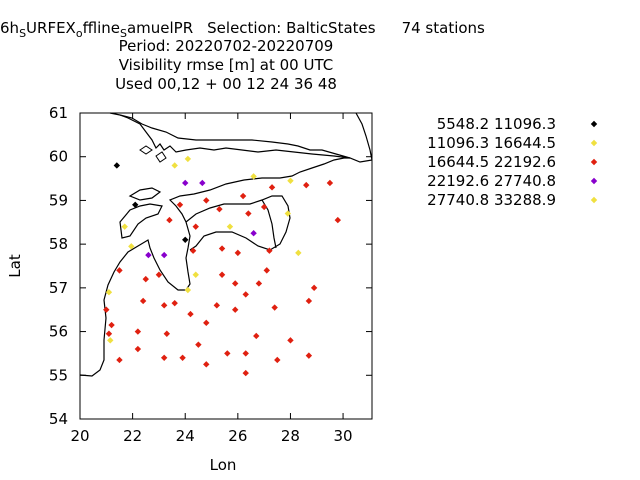  What do you see at coordinates (58, 157) in the screenshot?
I see `y-tick-label: 60` at bounding box center [58, 157].